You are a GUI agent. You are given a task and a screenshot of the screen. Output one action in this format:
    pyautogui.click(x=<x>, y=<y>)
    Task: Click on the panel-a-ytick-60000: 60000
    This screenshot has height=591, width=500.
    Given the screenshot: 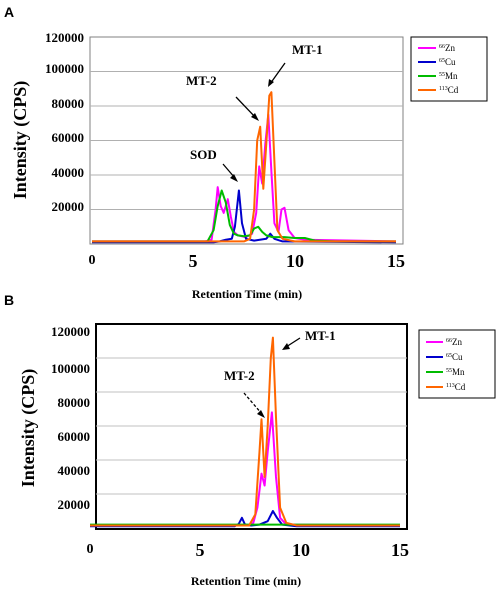 What is the action you would take?
    pyautogui.click(x=68, y=137)
    